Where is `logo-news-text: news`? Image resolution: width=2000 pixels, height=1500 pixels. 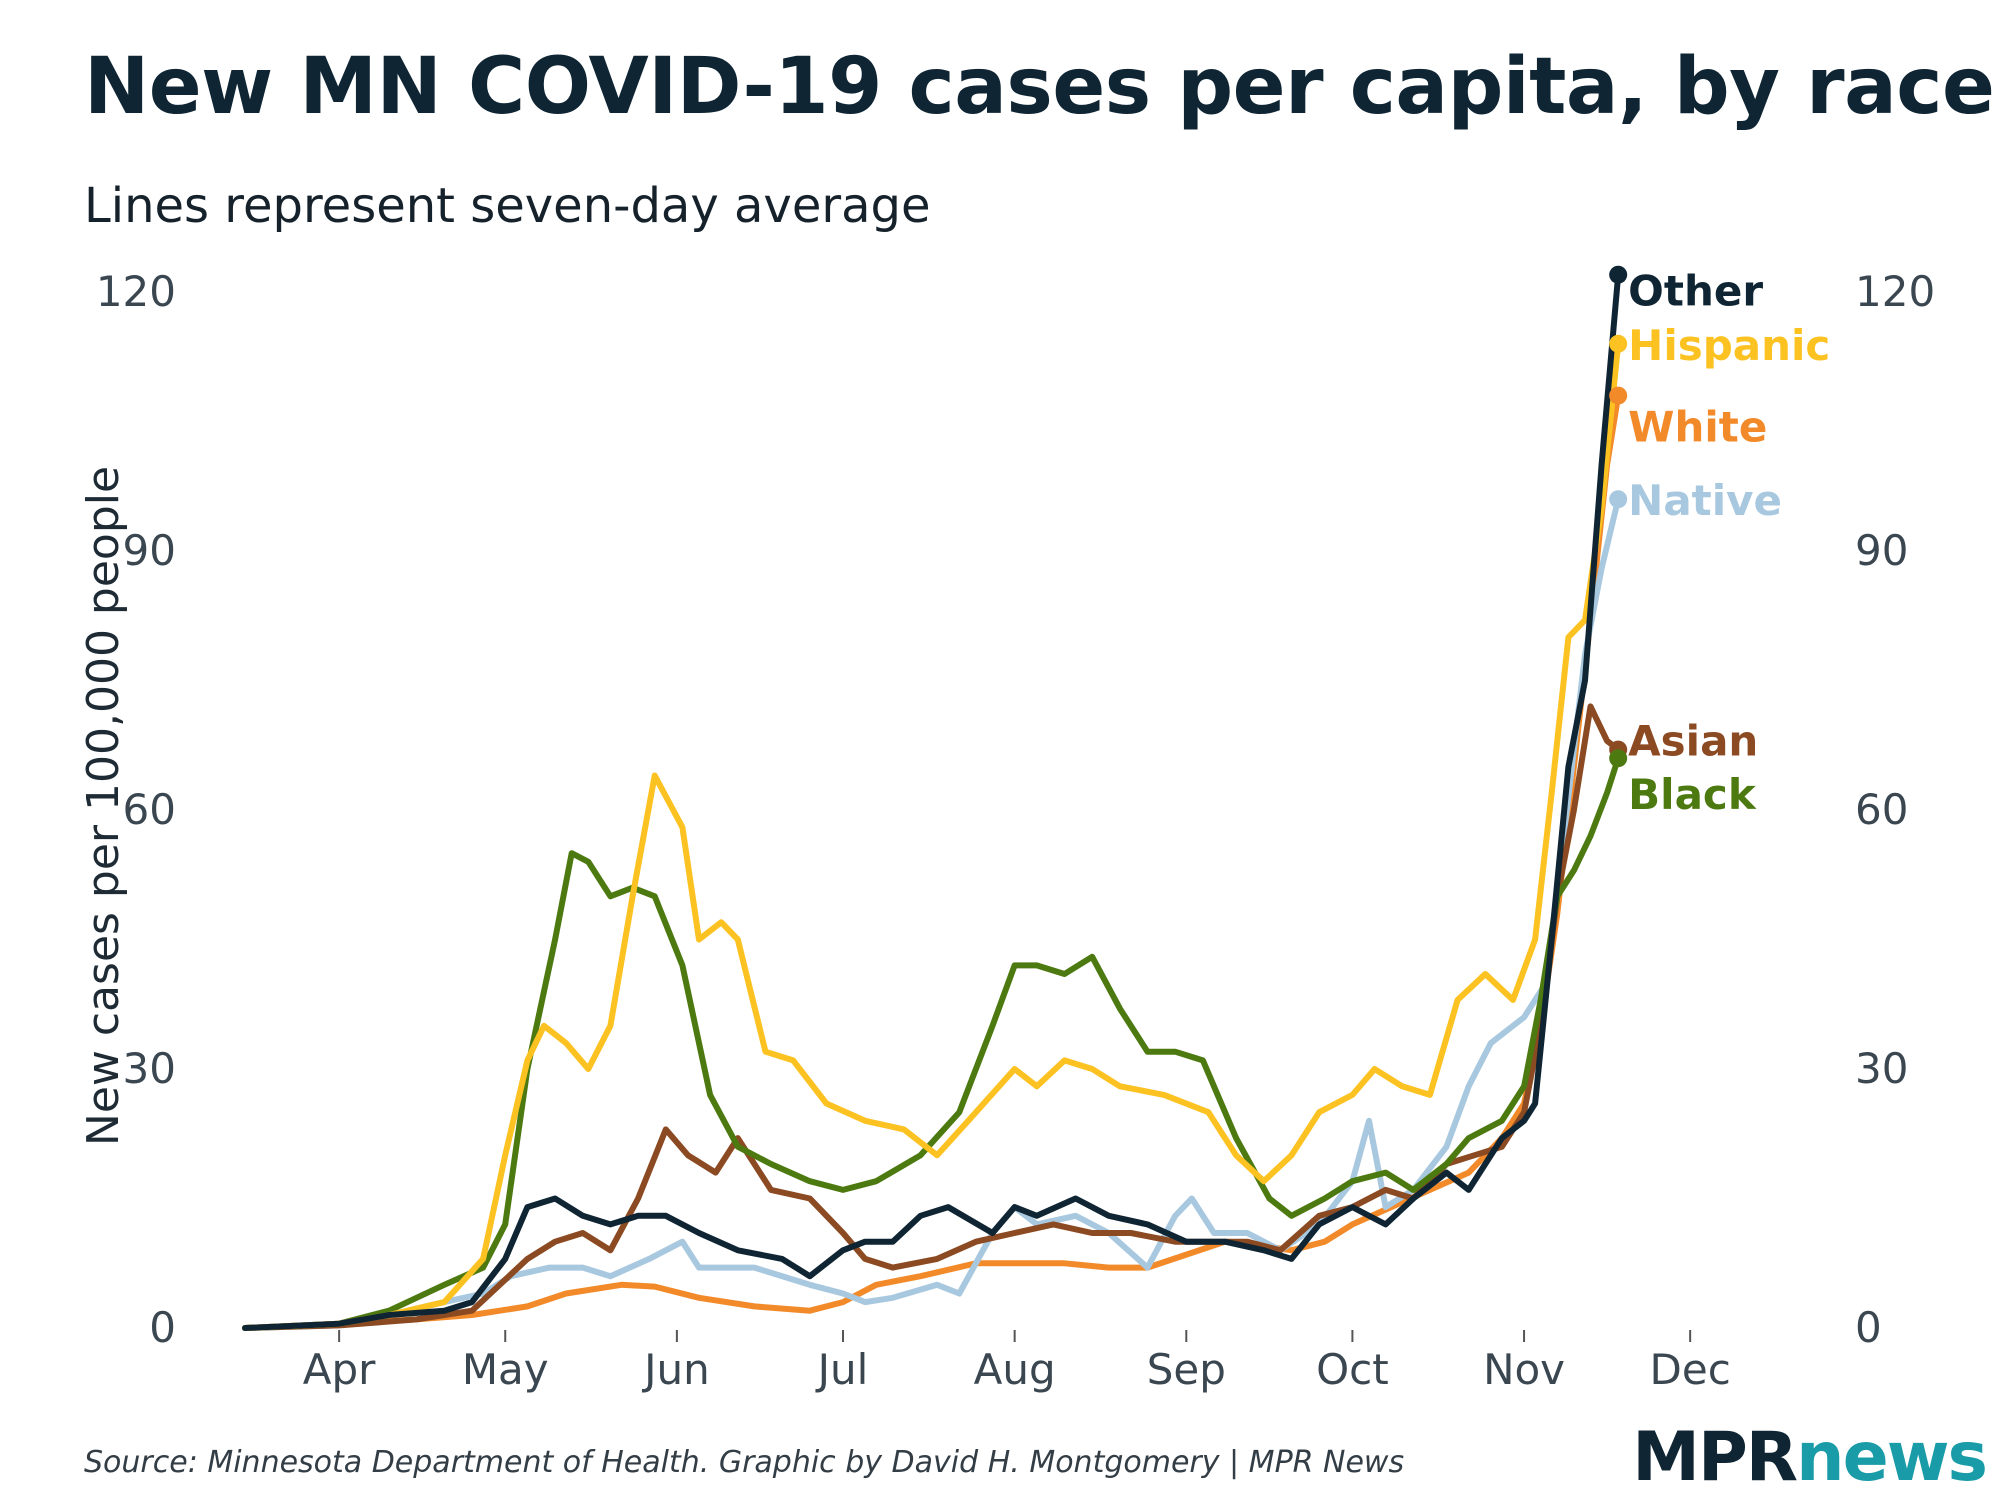
logo-news-text: news is located at coordinates (1892, 1457).